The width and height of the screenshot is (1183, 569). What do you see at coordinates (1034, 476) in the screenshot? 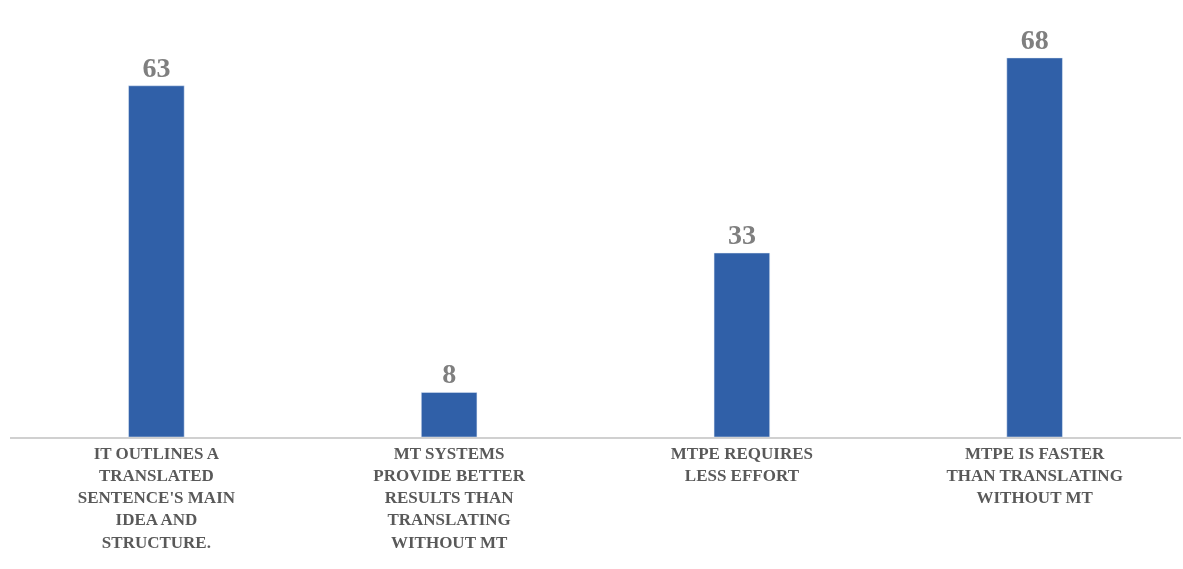
I see `x-tick-label: MTPE IS FASTER THAN TRANSLATING WITHOUT MT` at bounding box center [1034, 476].